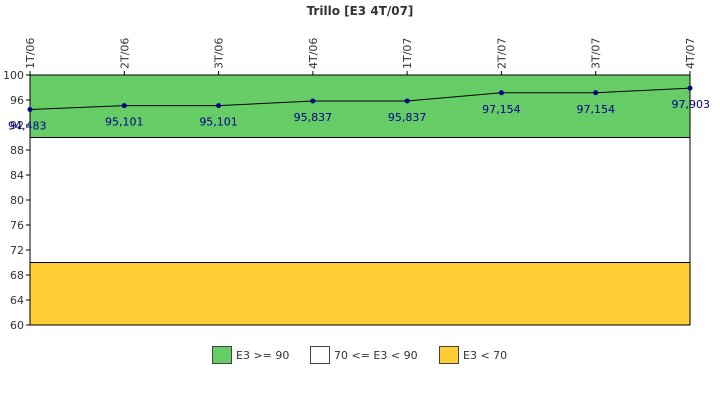  I want to click on data-label-1: 95,101, so click(124, 122).